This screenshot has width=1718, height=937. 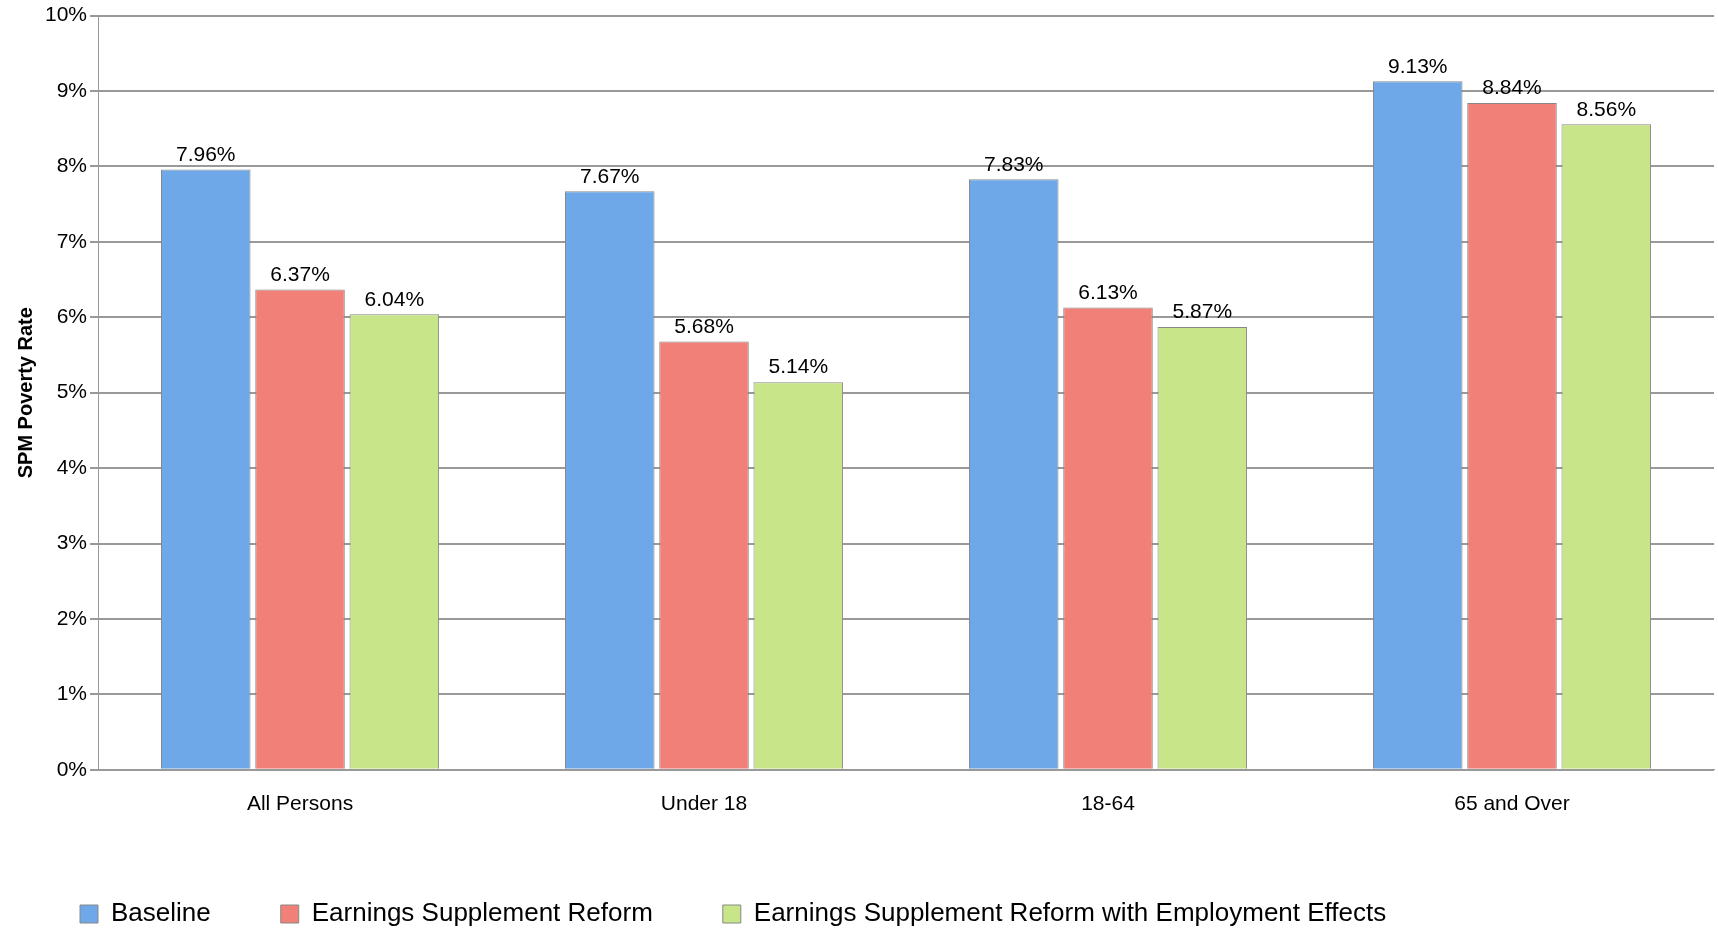 I want to click on y-tick-label: 2%, so click(x=72, y=617).